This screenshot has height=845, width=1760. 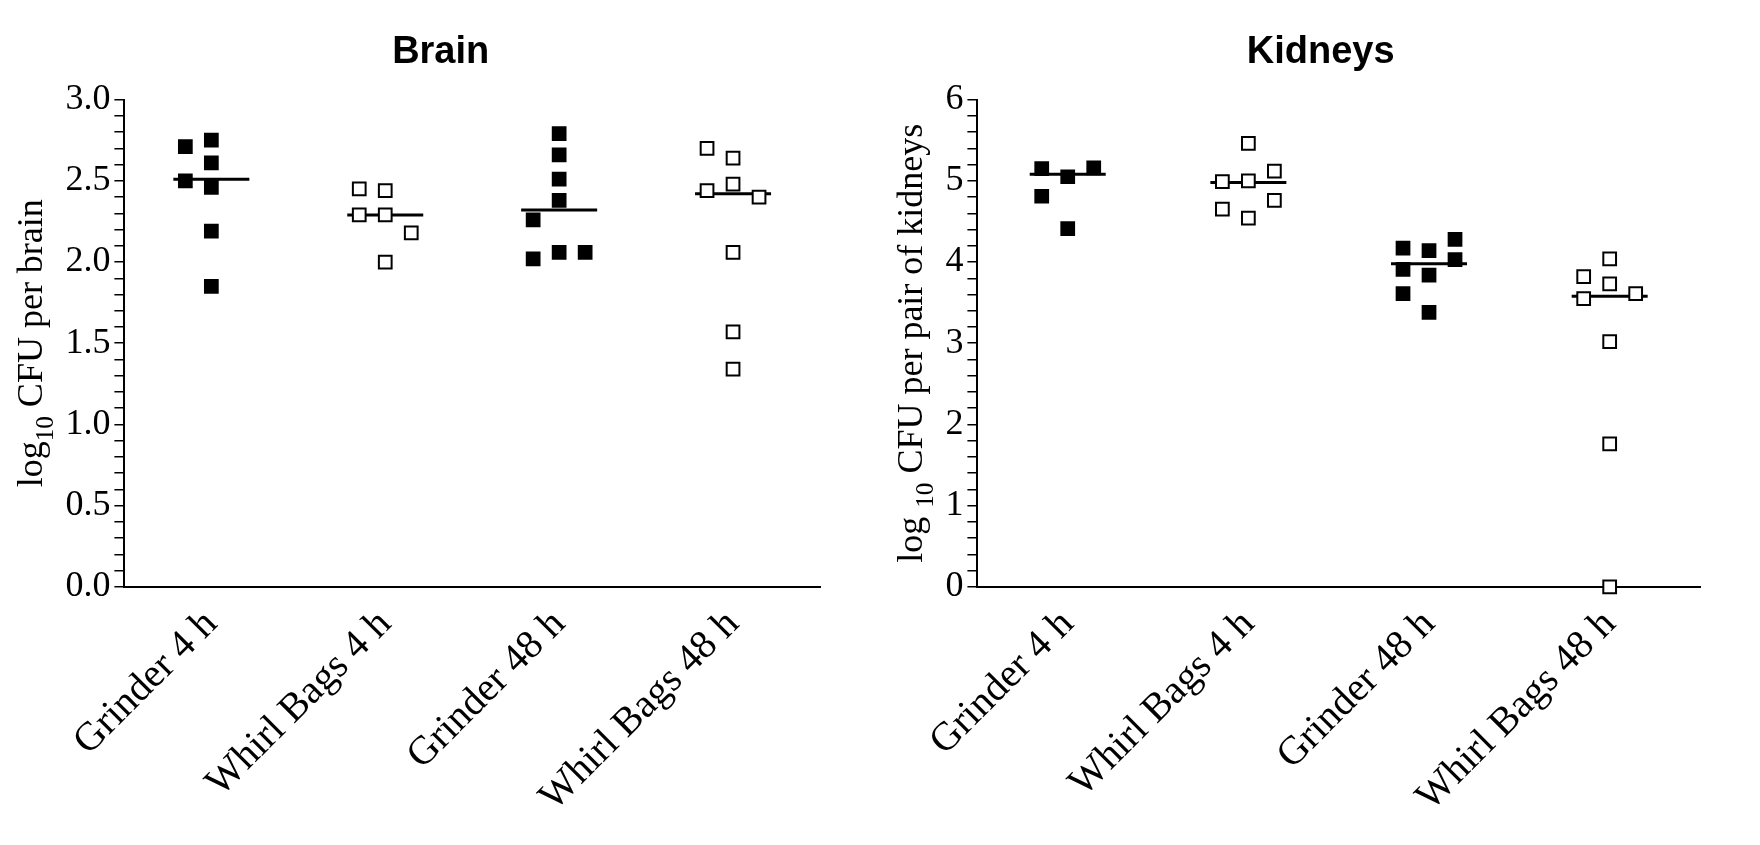 What do you see at coordinates (88, 584) in the screenshot?
I see `y-tick-label: 0.0` at bounding box center [88, 584].